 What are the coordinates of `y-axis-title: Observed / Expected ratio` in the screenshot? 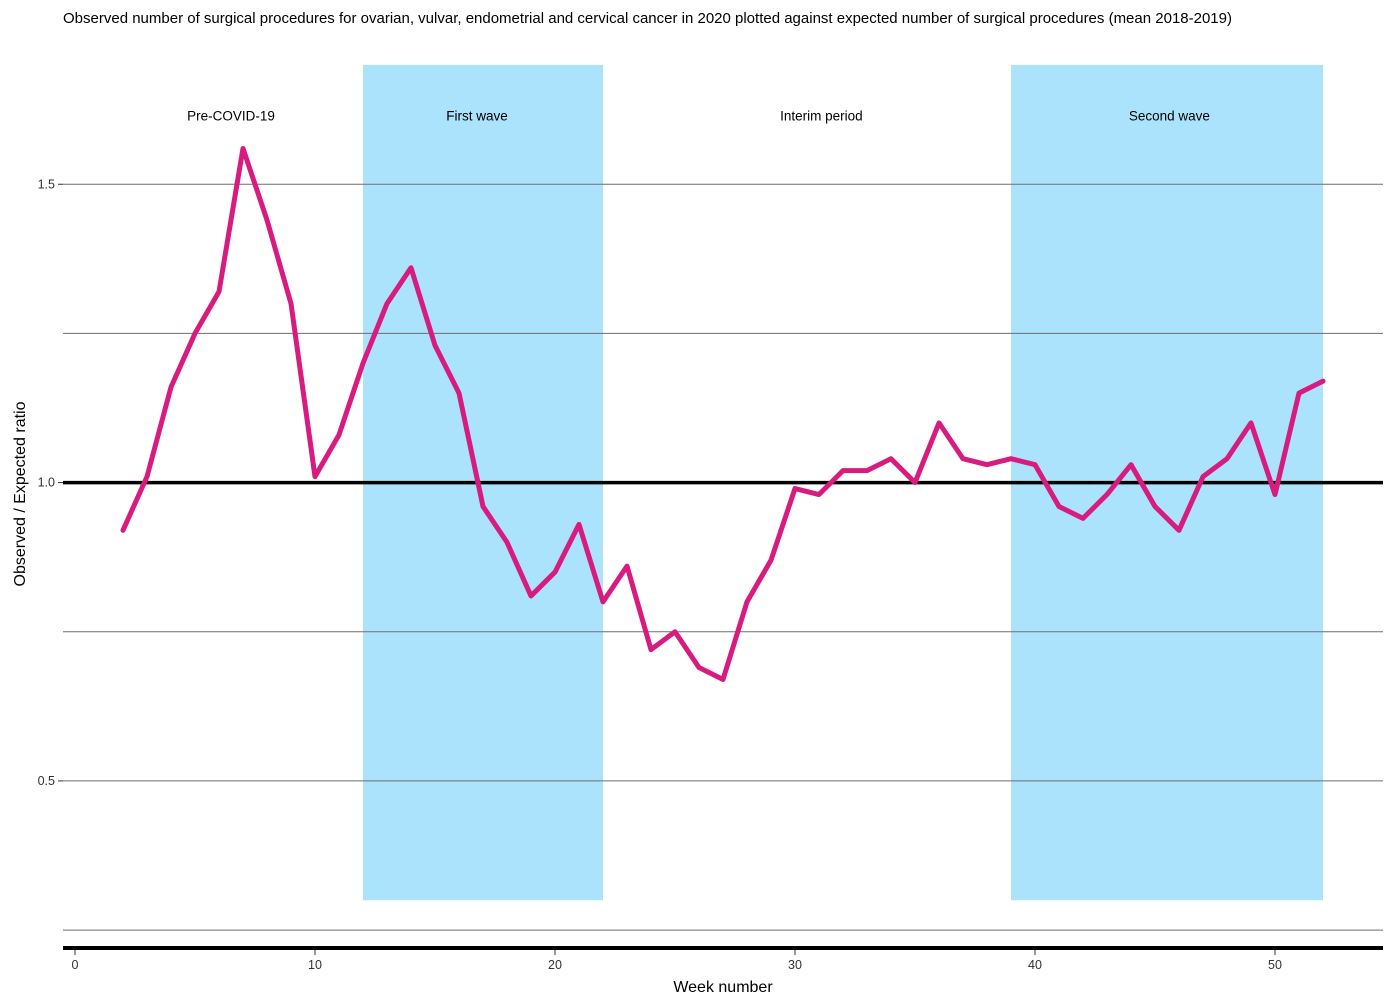 It's located at (20, 493).